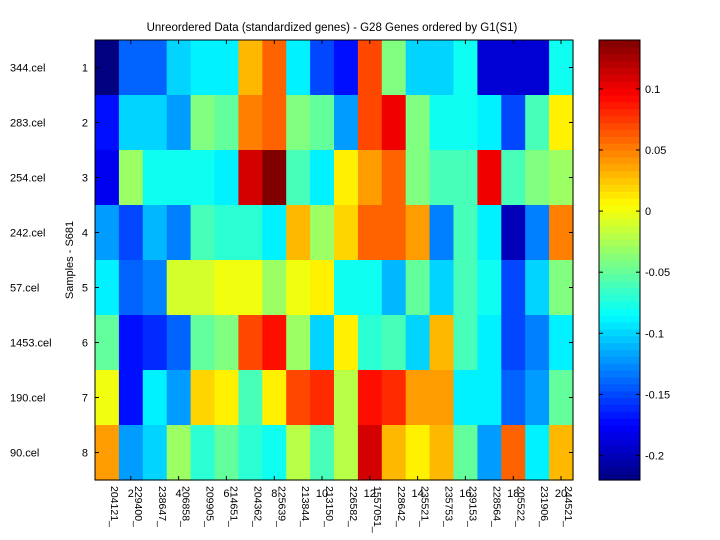 The height and width of the screenshot is (540, 720). What do you see at coordinates (654, 457) in the screenshot?
I see `colorbar-tick-label: -0.2` at bounding box center [654, 457].